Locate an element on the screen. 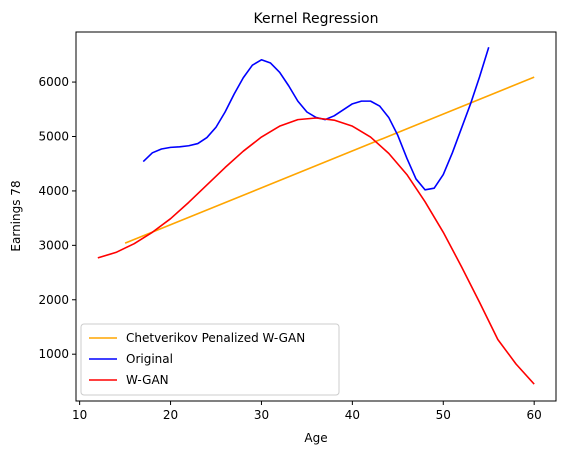 The height and width of the screenshot is (455, 580). legend: Chetverikov Penalized W-GAN Original W-GAN is located at coordinates (210, 359).